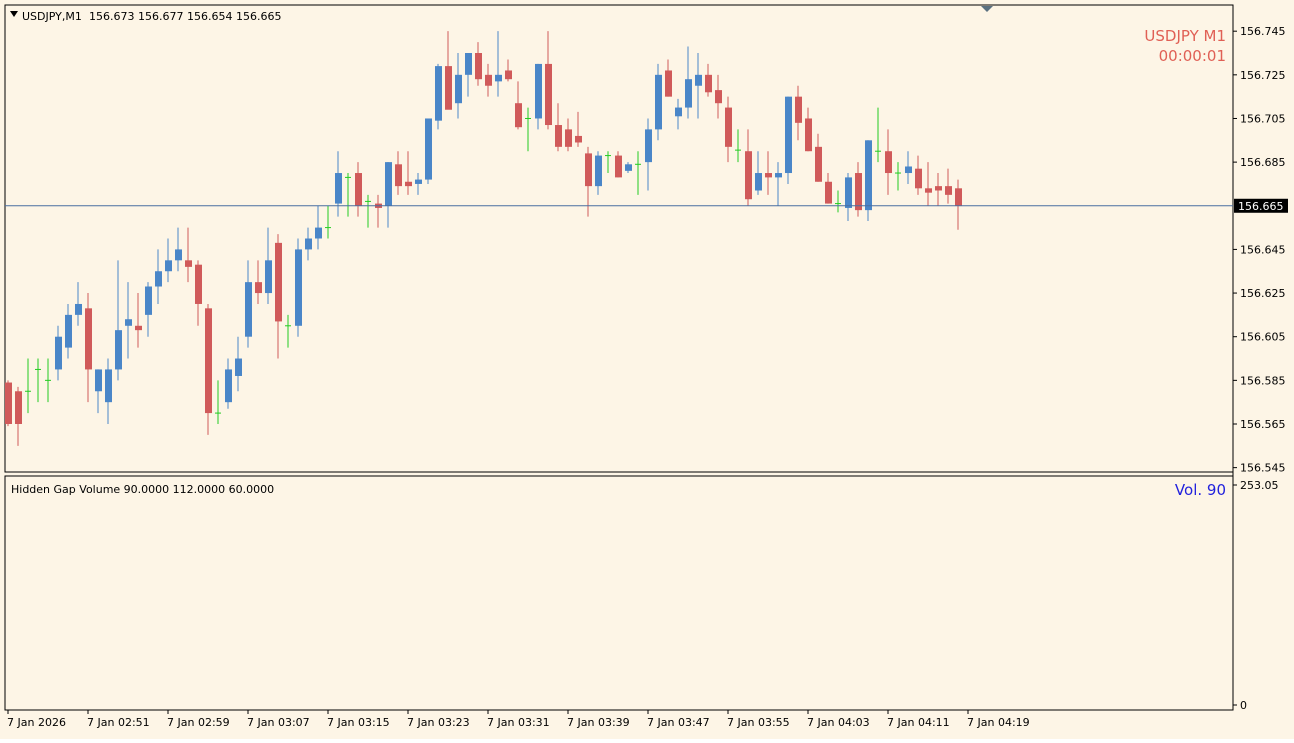 Image resolution: width=1294 pixels, height=743 pixels. What do you see at coordinates (36, 722) in the screenshot?
I see `time-tick-label: 7 Jan 2026` at bounding box center [36, 722].